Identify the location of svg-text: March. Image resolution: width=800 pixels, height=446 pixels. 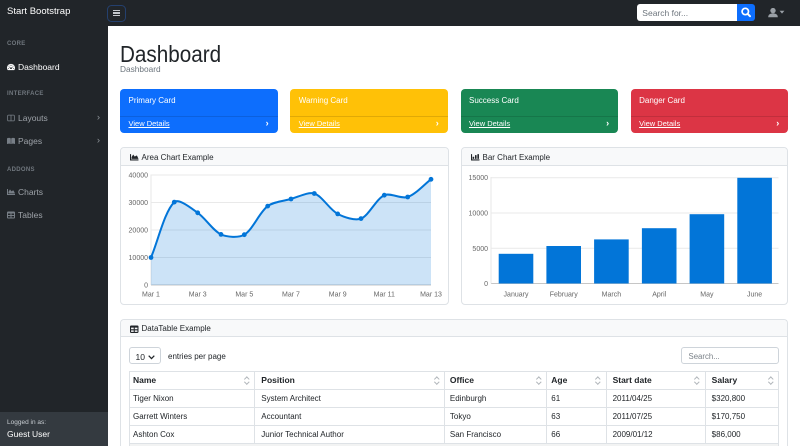
(612, 294).